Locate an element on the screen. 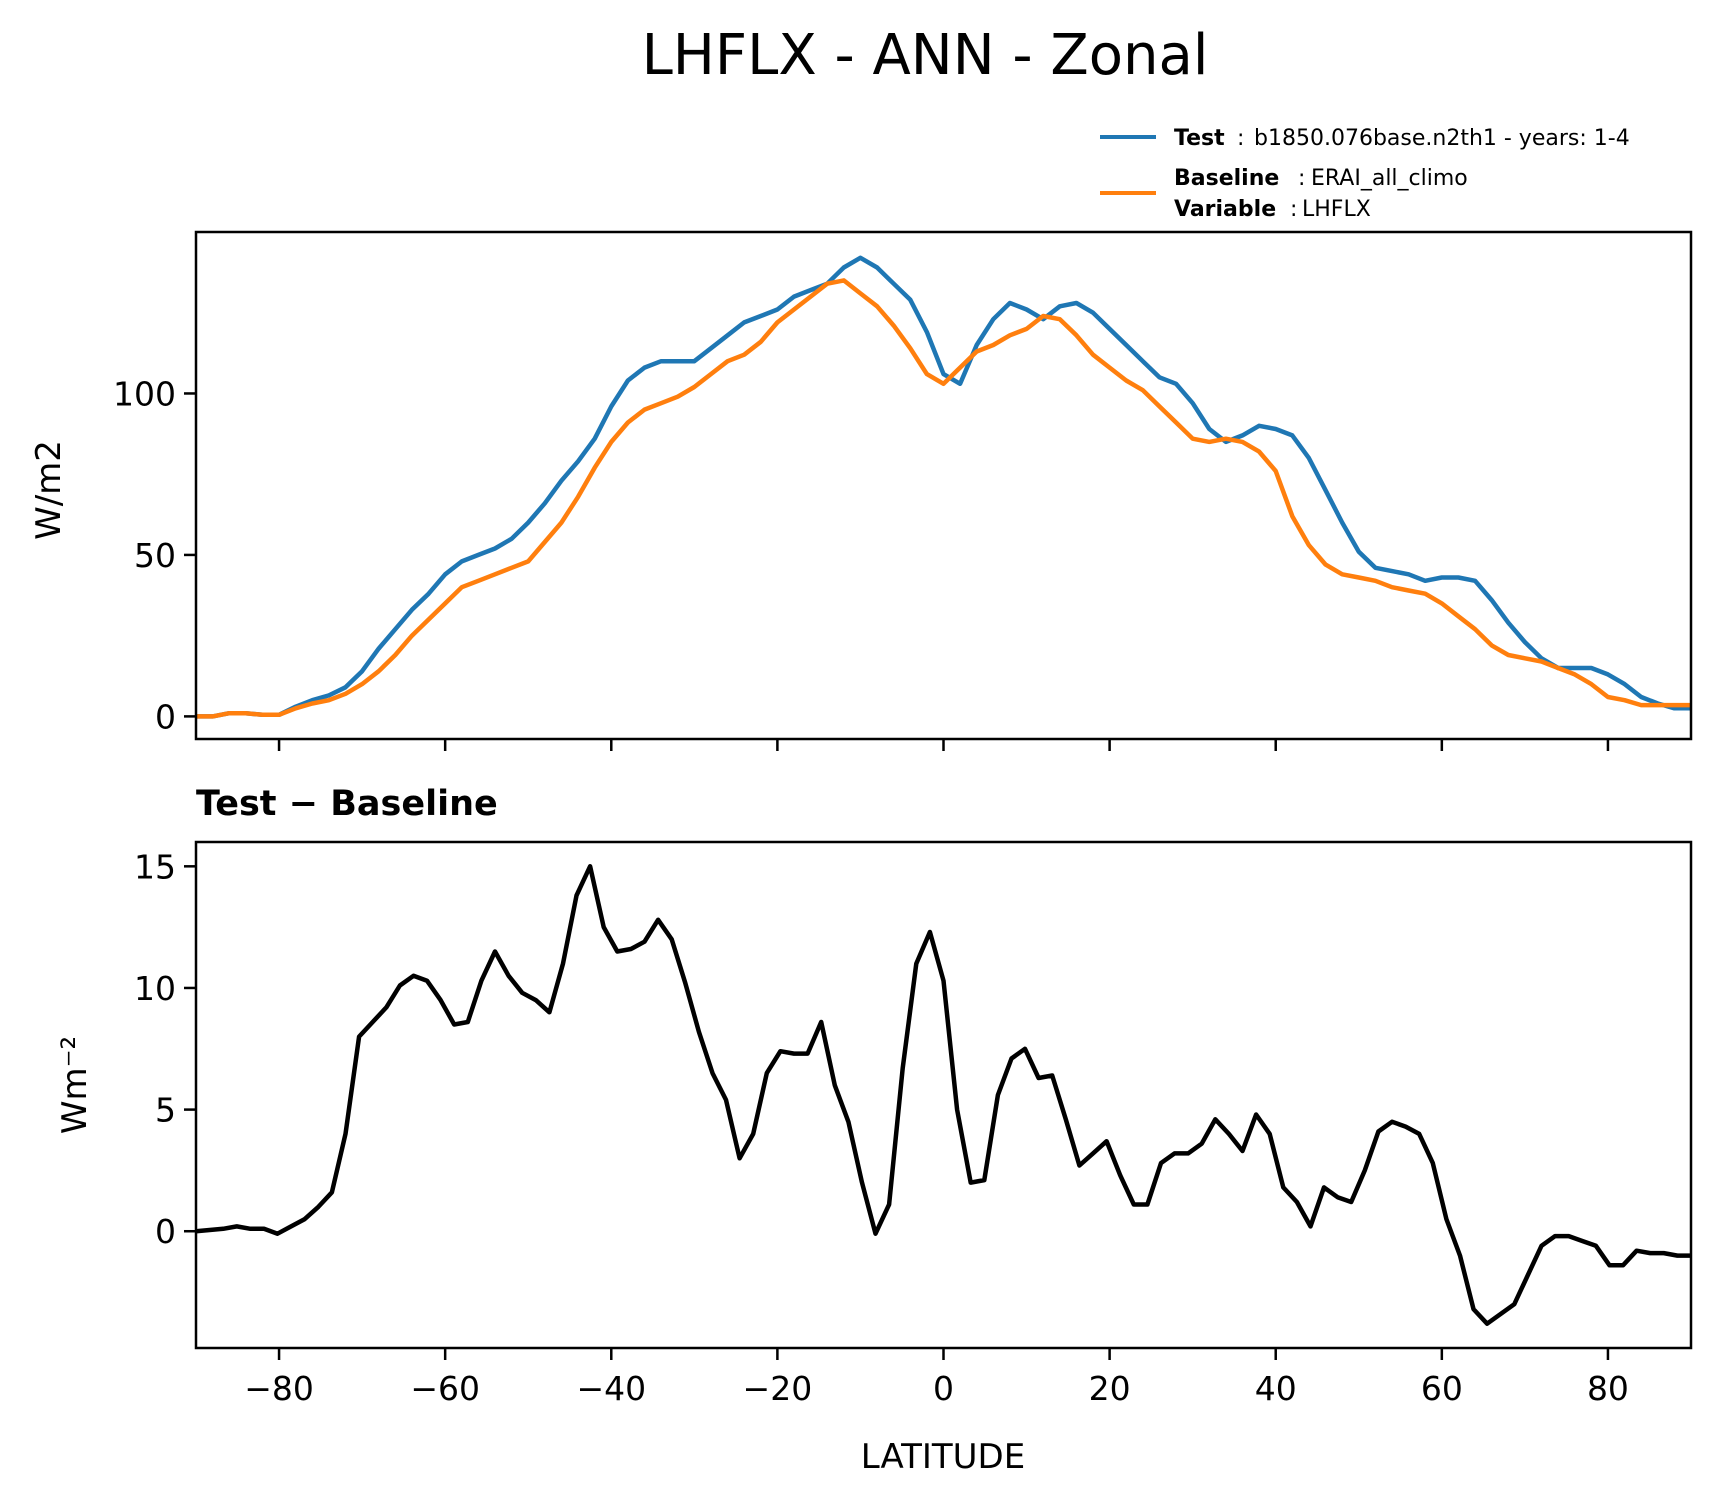 The width and height of the screenshot is (1713, 1496). top-ytick-label: 50 is located at coordinates (155, 555).